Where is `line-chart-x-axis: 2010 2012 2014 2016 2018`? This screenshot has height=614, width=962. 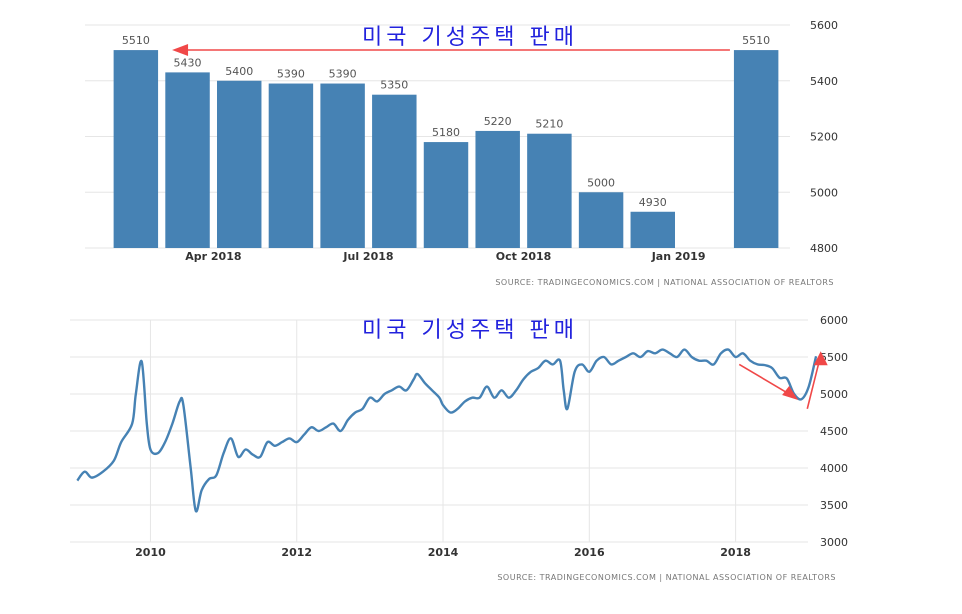
line-chart-x-axis: 2010 2012 2014 2016 2018 is located at coordinates (443, 552).